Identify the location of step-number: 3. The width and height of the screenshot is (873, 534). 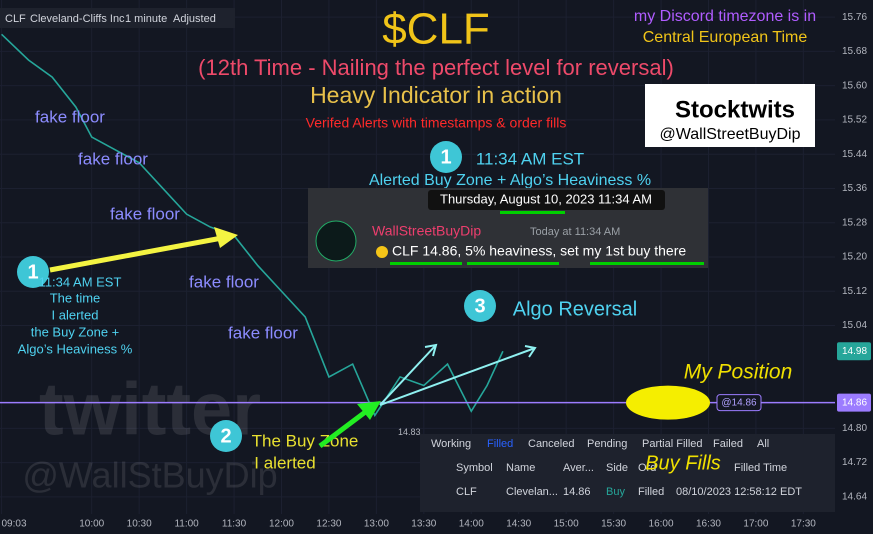
(479, 306).